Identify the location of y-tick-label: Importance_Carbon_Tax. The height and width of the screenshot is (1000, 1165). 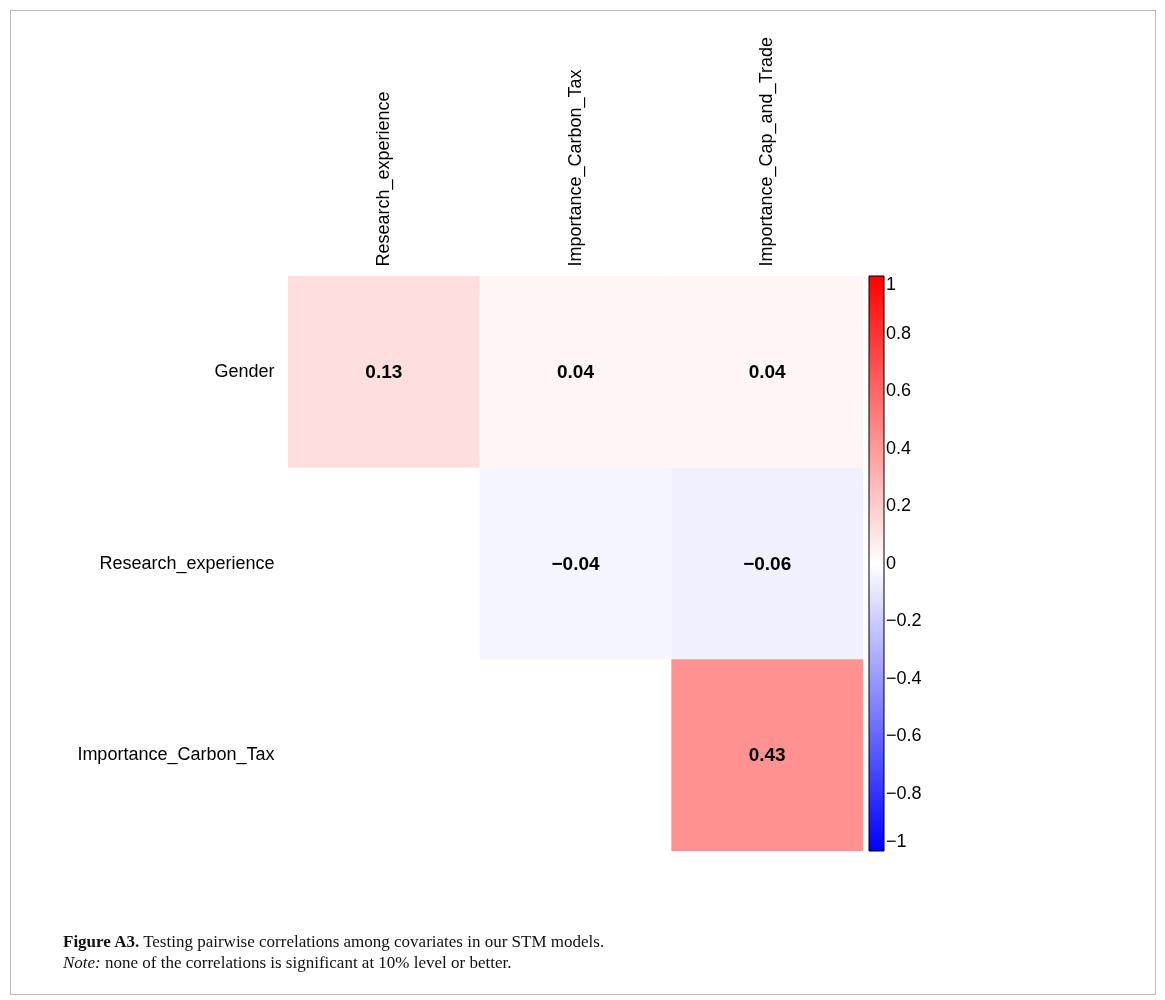
(176, 755).